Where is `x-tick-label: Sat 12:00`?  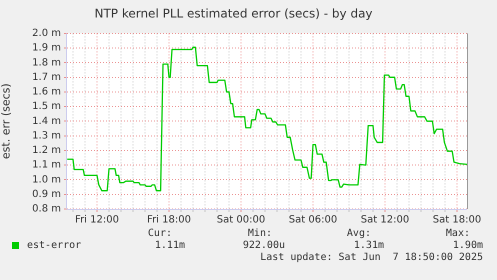
x-tick-label: Sat 12:00 is located at coordinates (385, 220).